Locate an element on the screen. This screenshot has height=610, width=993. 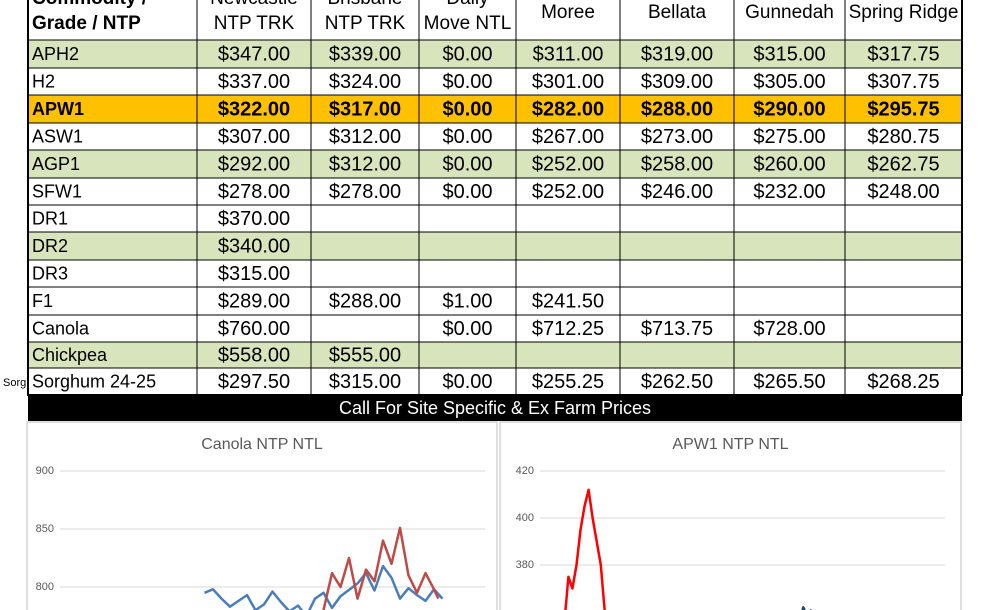
cell-value: $558.00 is located at coordinates (254, 355).